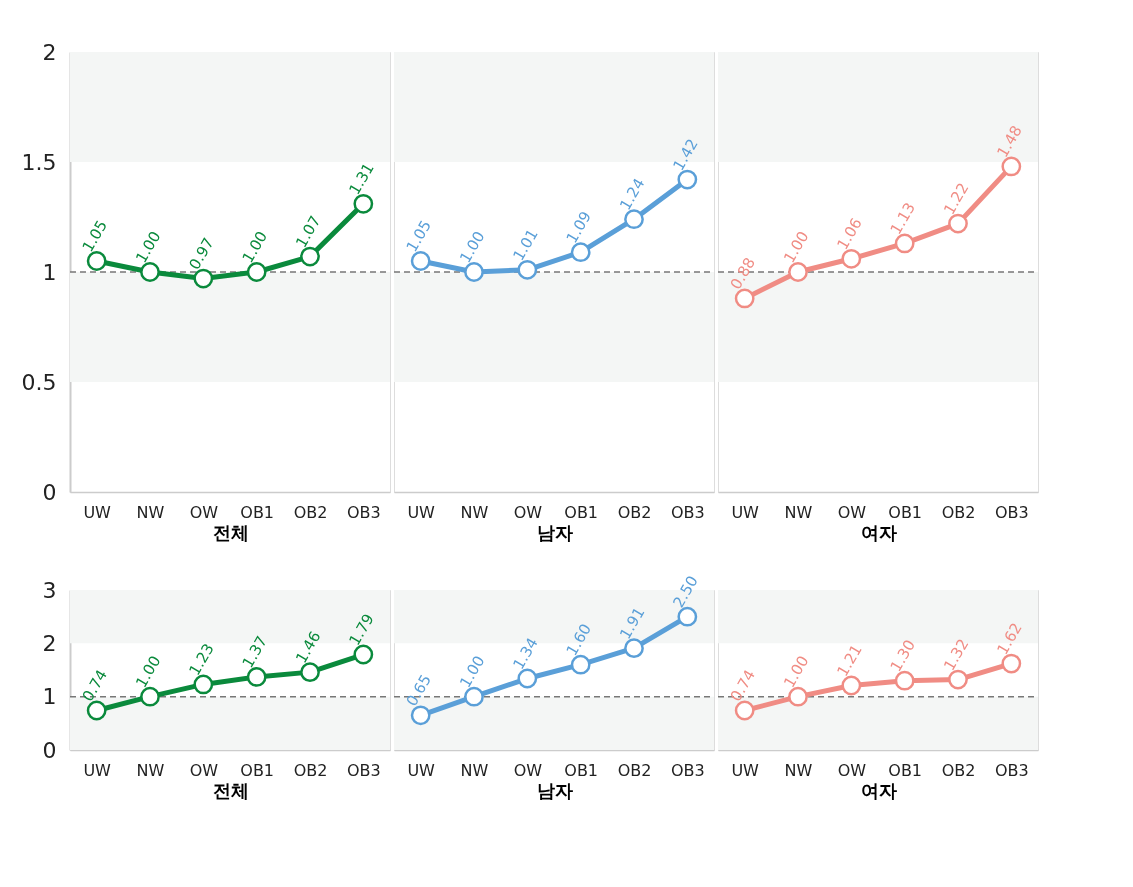  Describe the element at coordinates (39, 162) in the screenshot. I see `y-tick-label: 1.5` at that location.